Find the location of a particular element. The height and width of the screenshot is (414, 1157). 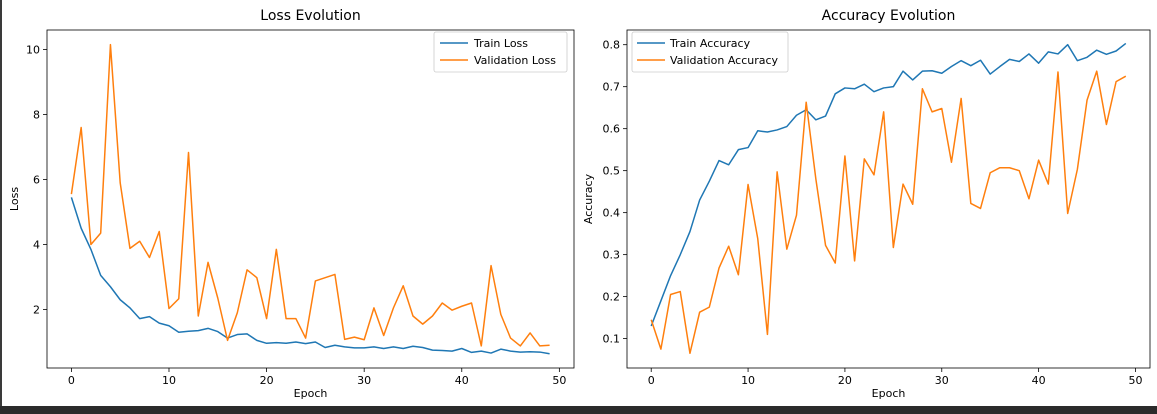

window-left-edge is located at coordinates (1, 203).